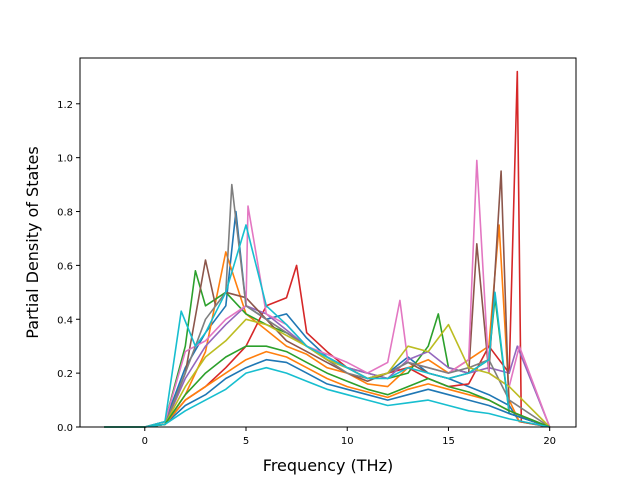 The image size is (640, 480). Describe the element at coordinates (145, 441) in the screenshot. I see `x-tick-label: 0` at that location.